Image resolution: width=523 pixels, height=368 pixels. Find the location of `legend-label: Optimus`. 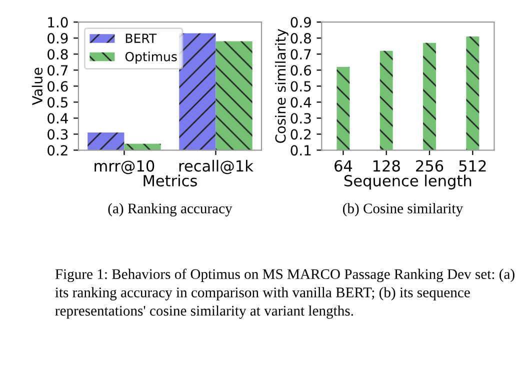

legend-label: Optimus is located at coordinates (151, 58).